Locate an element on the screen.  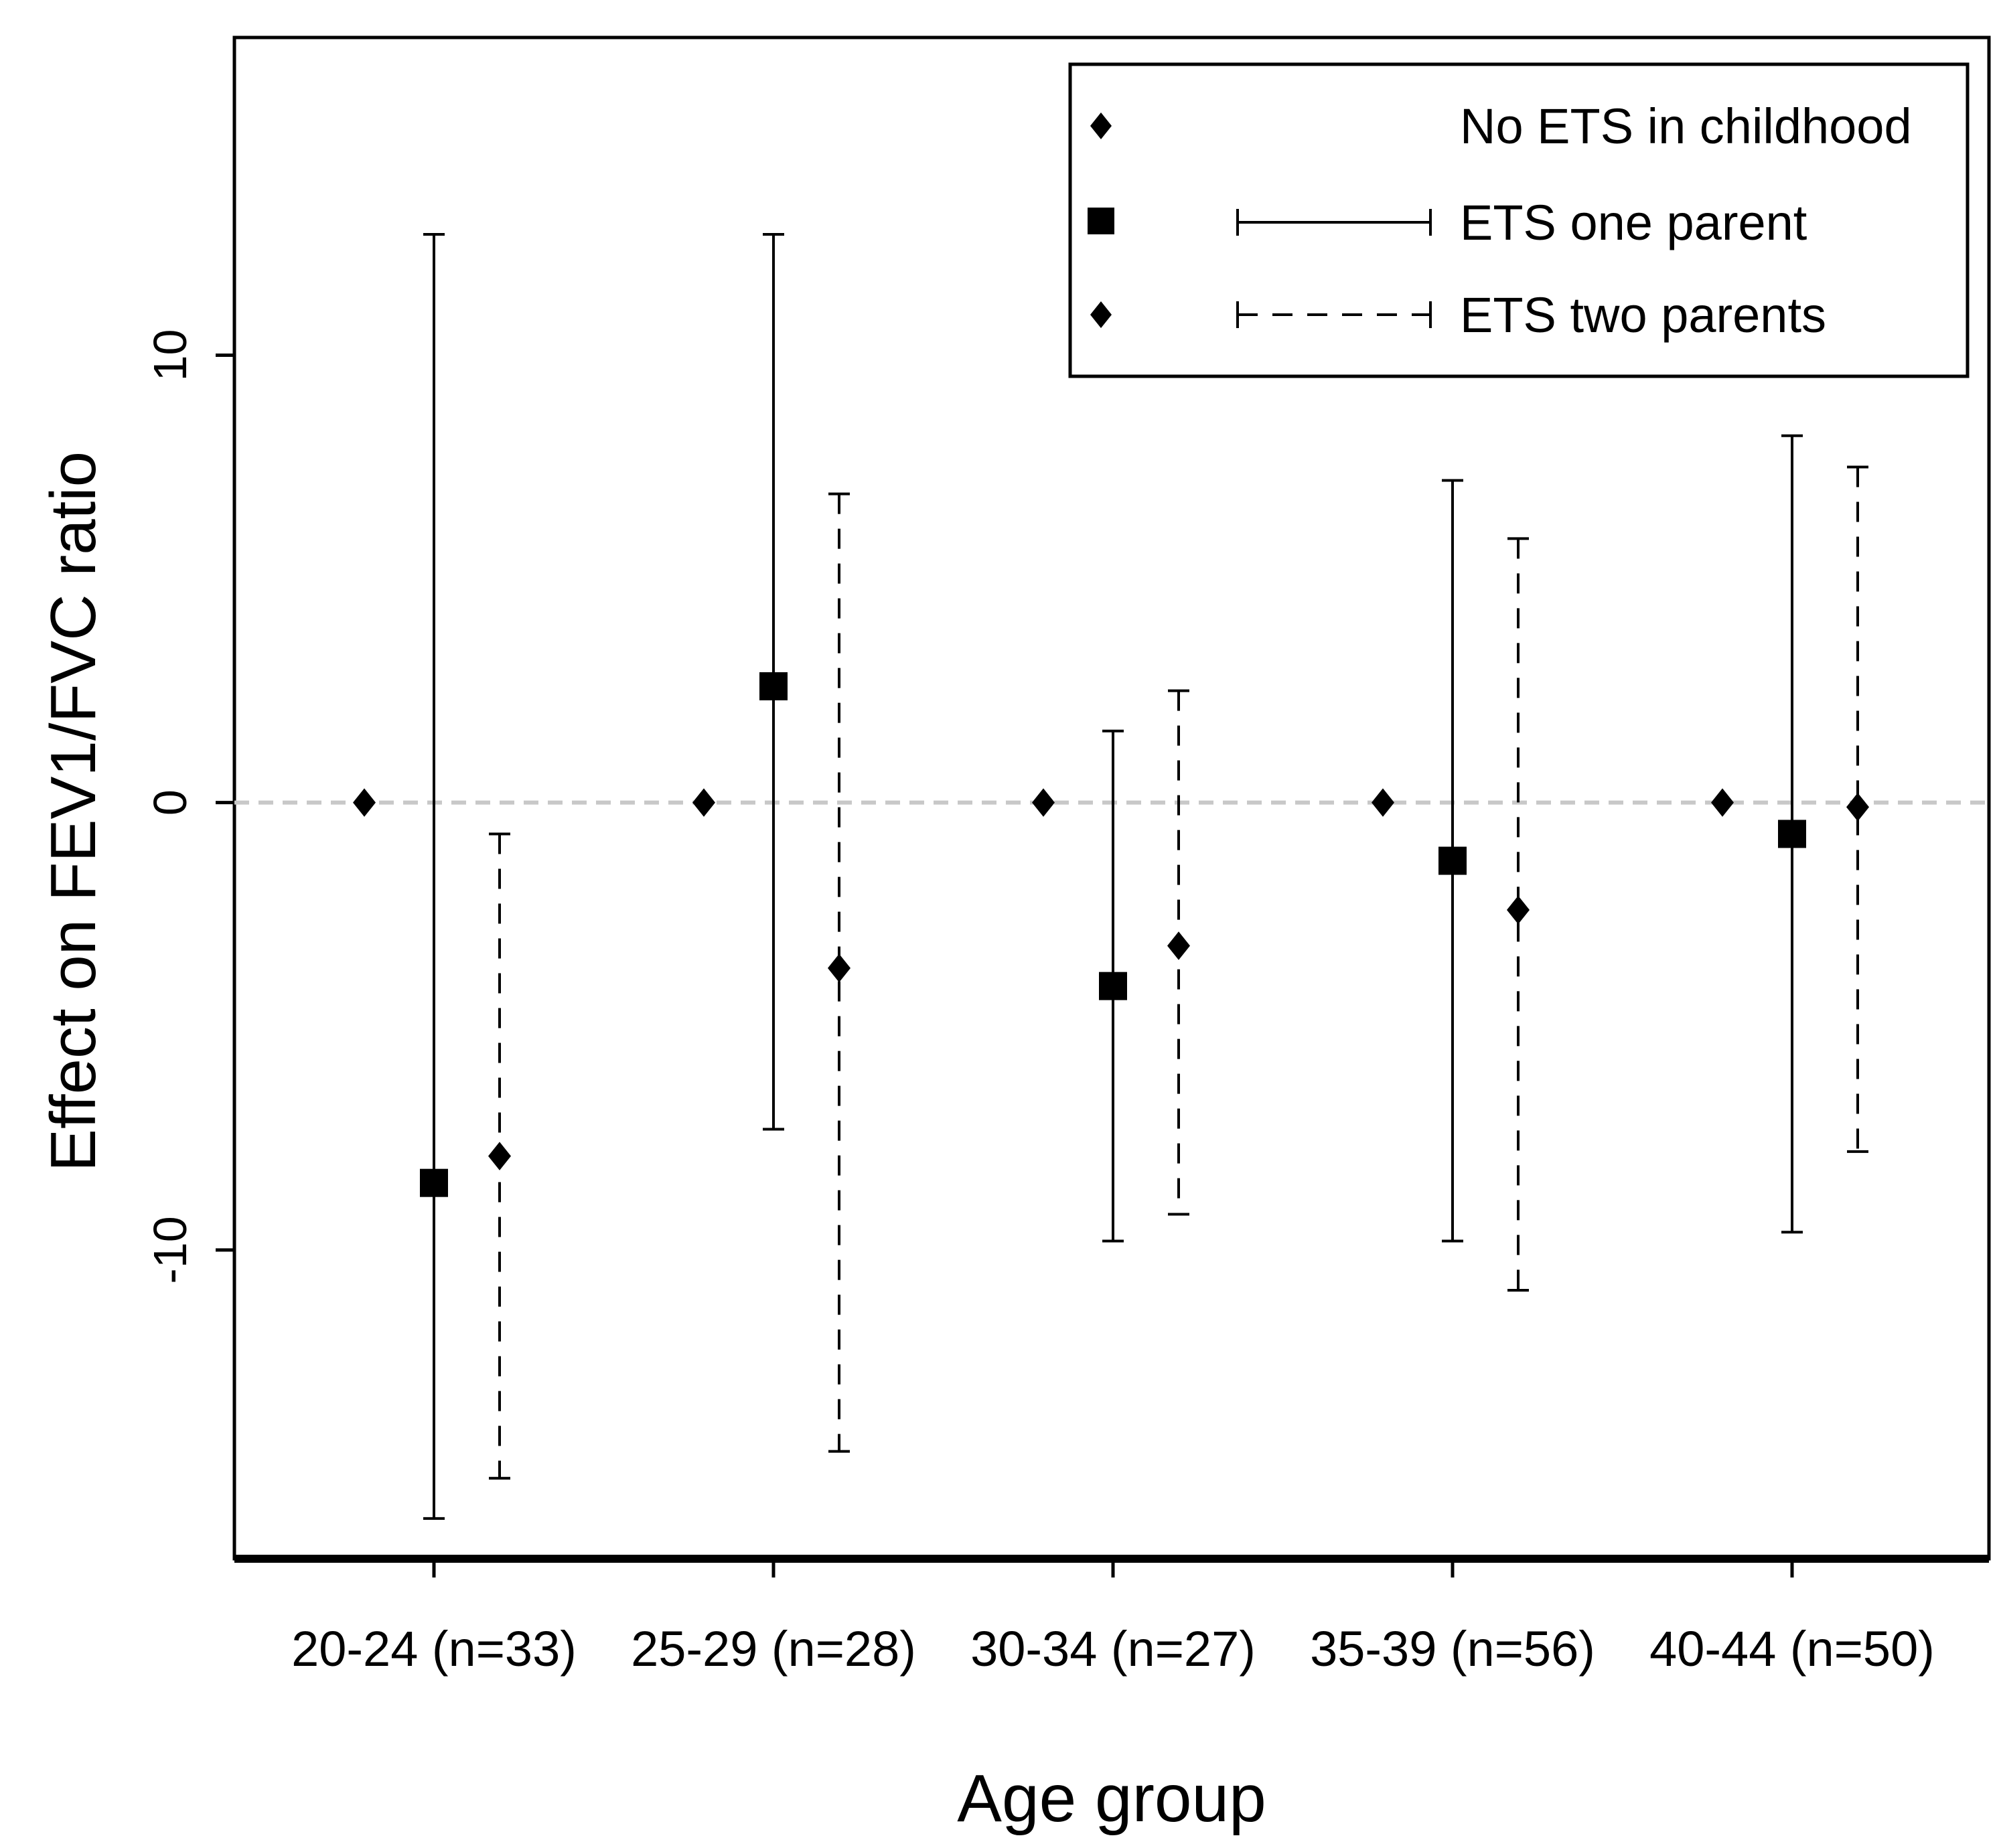
y-tick-label: -10 is located at coordinates (170, 1250).